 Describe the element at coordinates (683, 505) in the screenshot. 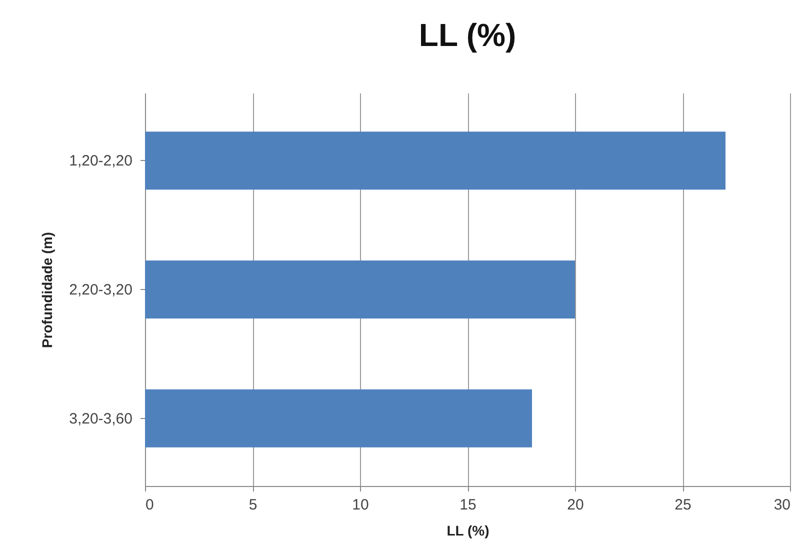

I see `x-tick-label: 25` at that location.